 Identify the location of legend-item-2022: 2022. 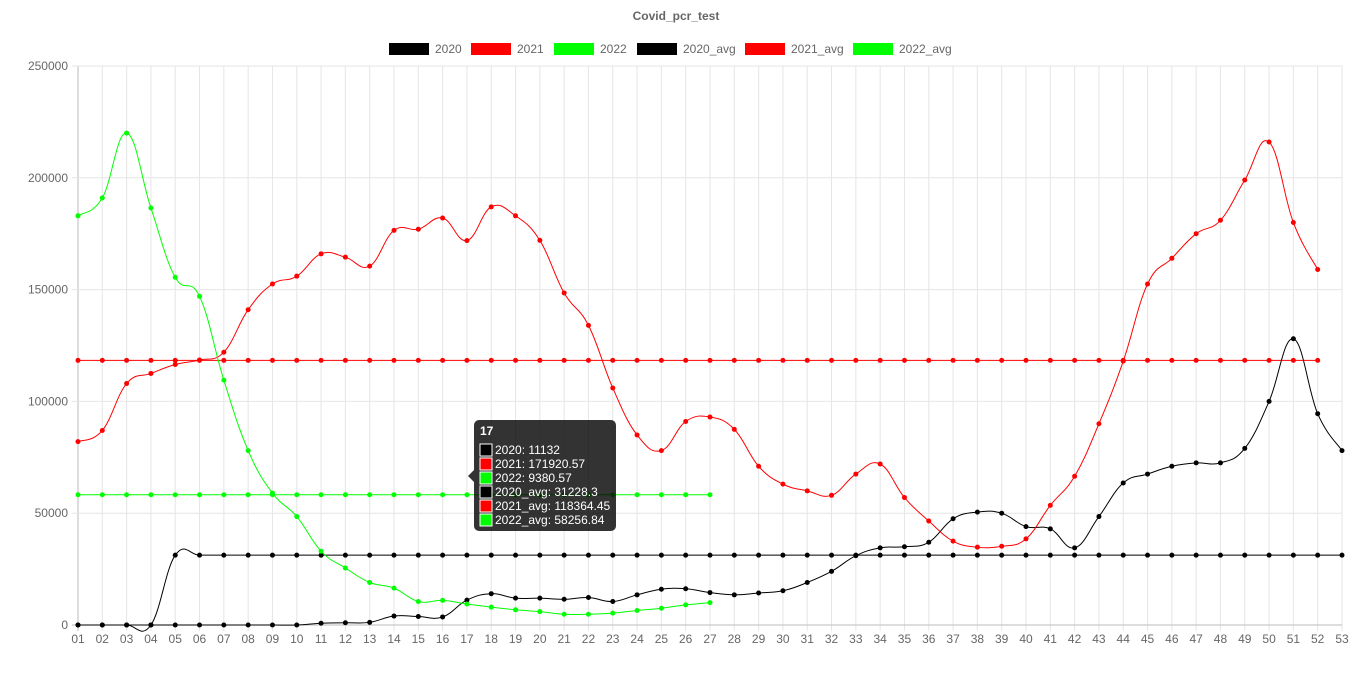
(590, 49).